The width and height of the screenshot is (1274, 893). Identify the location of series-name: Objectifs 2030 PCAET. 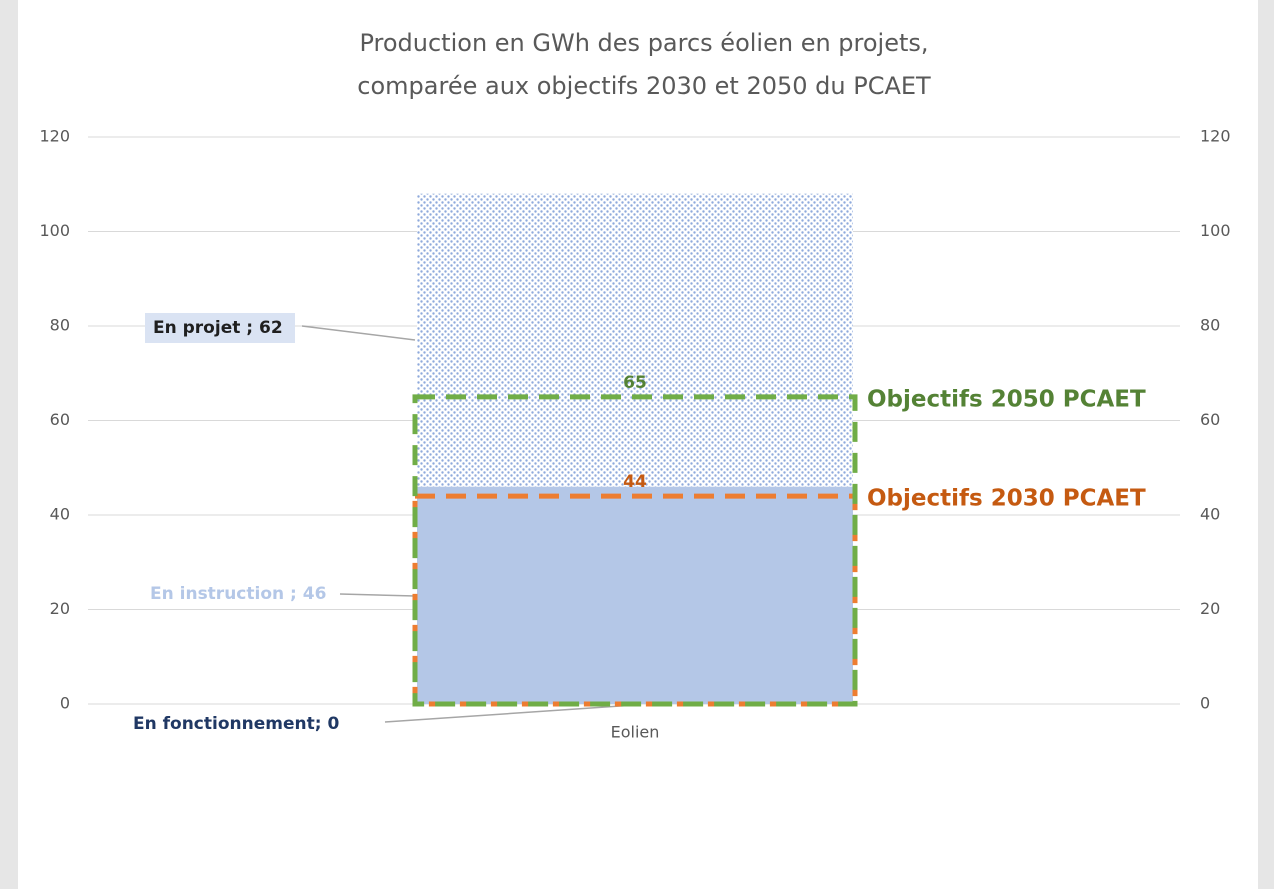
(1006, 499).